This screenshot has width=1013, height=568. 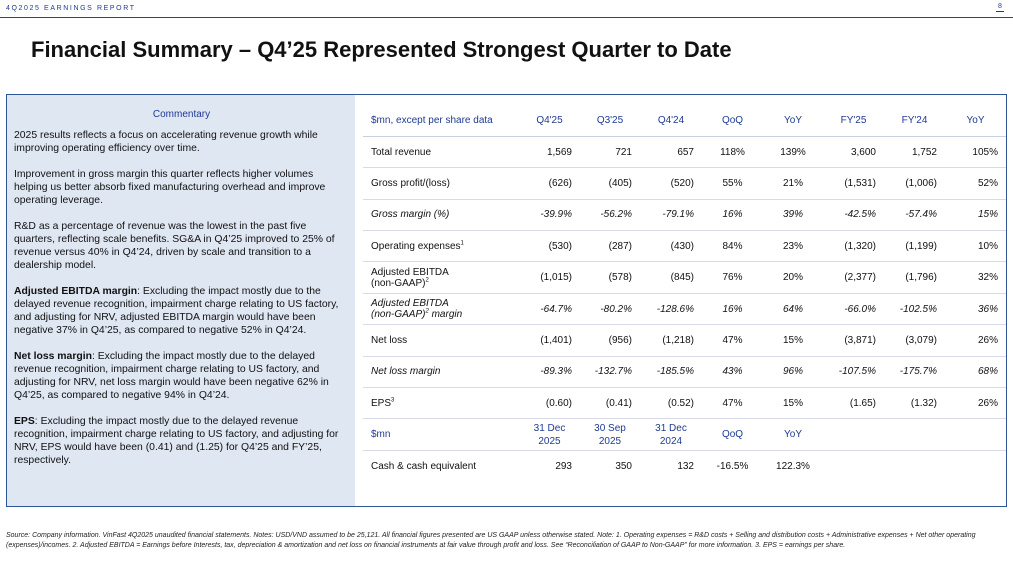 I want to click on table-cell: 55%, so click(x=732, y=183).